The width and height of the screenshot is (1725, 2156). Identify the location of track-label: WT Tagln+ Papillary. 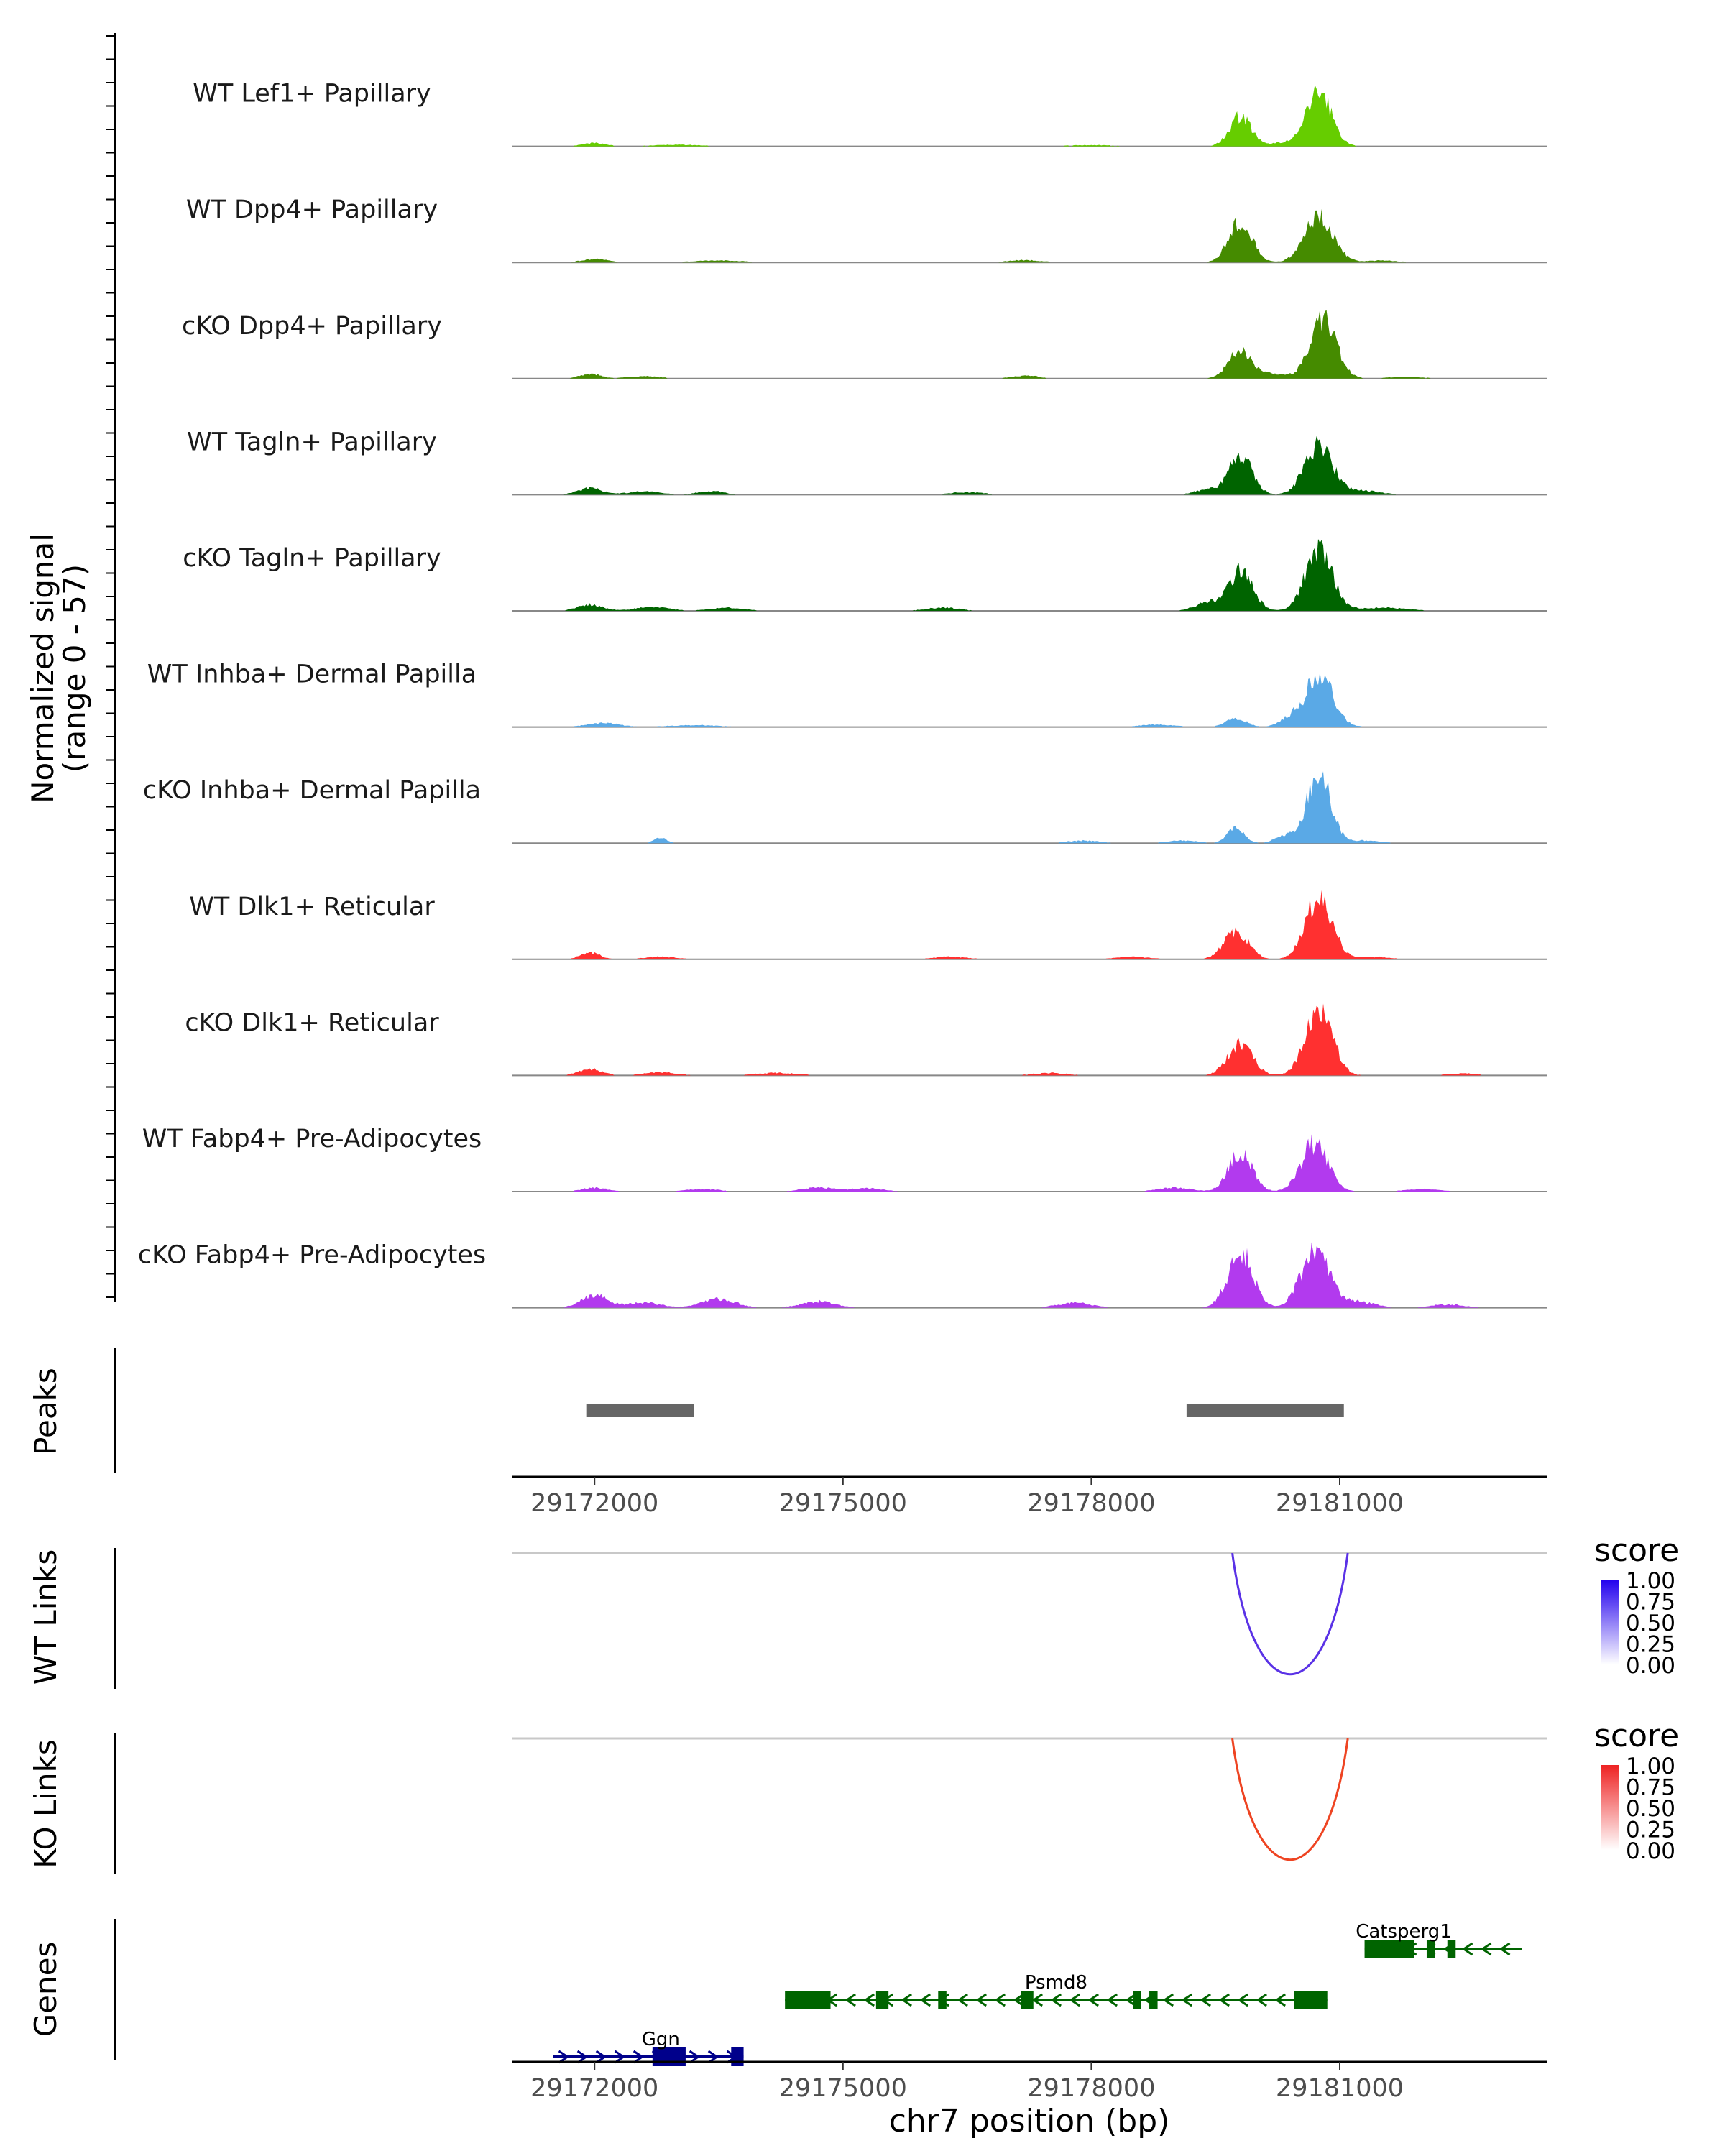
(312, 442).